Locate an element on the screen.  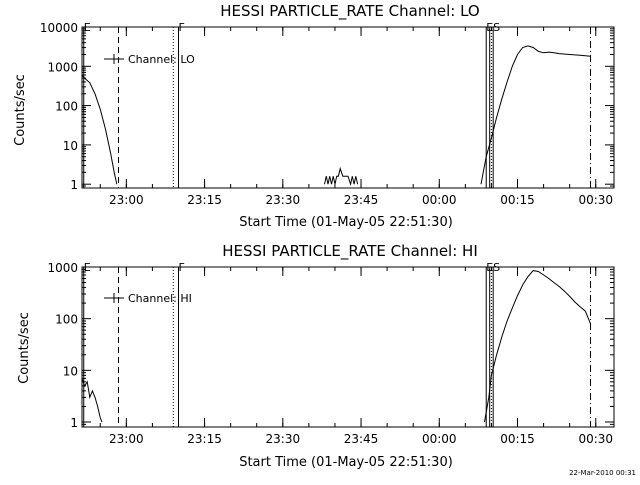
chart-title: HESSI PARTICLE_RATE Channel: HI is located at coordinates (350, 251).